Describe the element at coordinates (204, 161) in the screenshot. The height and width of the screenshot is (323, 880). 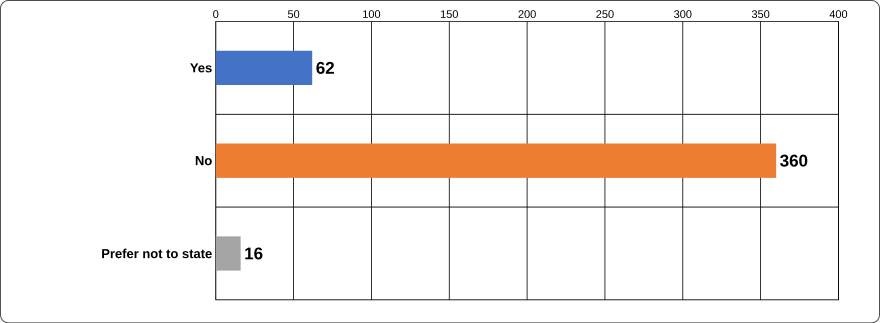
I see `y-tick-label: No` at that location.